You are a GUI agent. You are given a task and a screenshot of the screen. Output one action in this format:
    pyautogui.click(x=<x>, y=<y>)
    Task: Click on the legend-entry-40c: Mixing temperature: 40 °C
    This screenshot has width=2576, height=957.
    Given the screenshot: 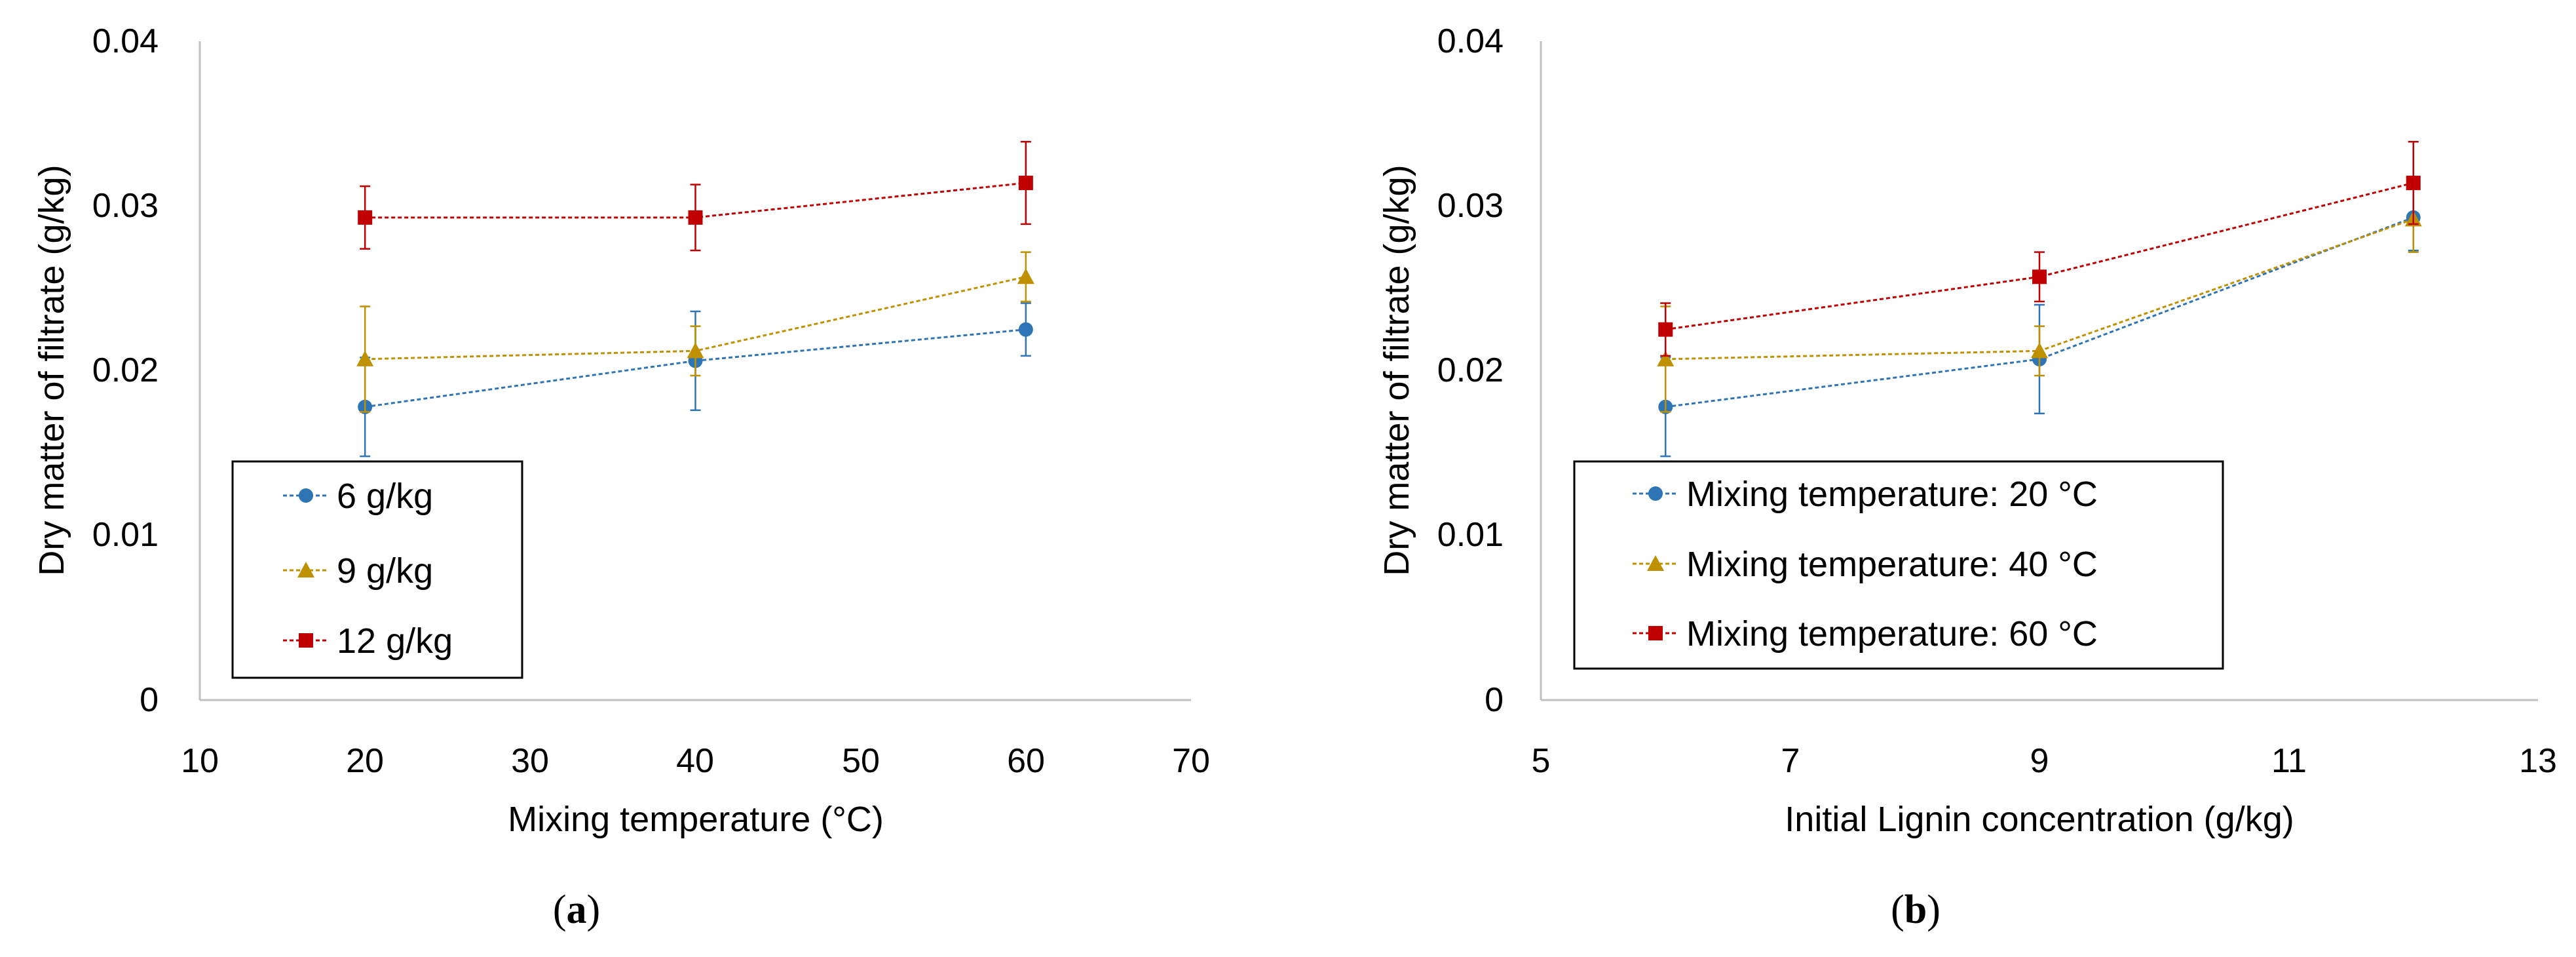 What is the action you would take?
    pyautogui.click(x=1866, y=564)
    